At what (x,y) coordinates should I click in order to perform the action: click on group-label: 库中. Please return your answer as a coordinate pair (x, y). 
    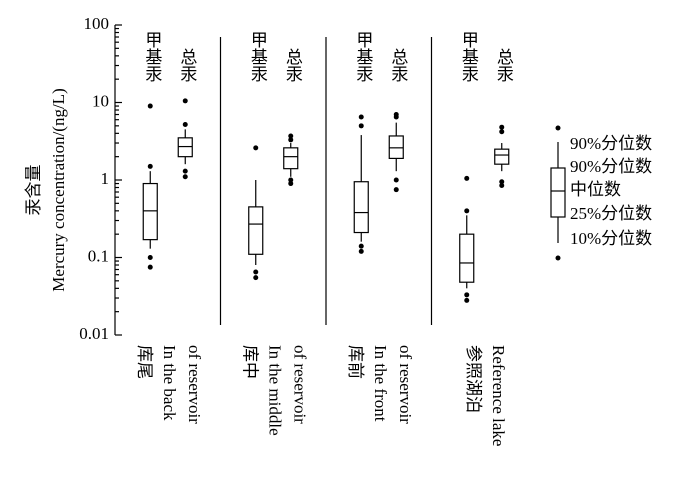
    Looking at the image, I should click on (249, 362).